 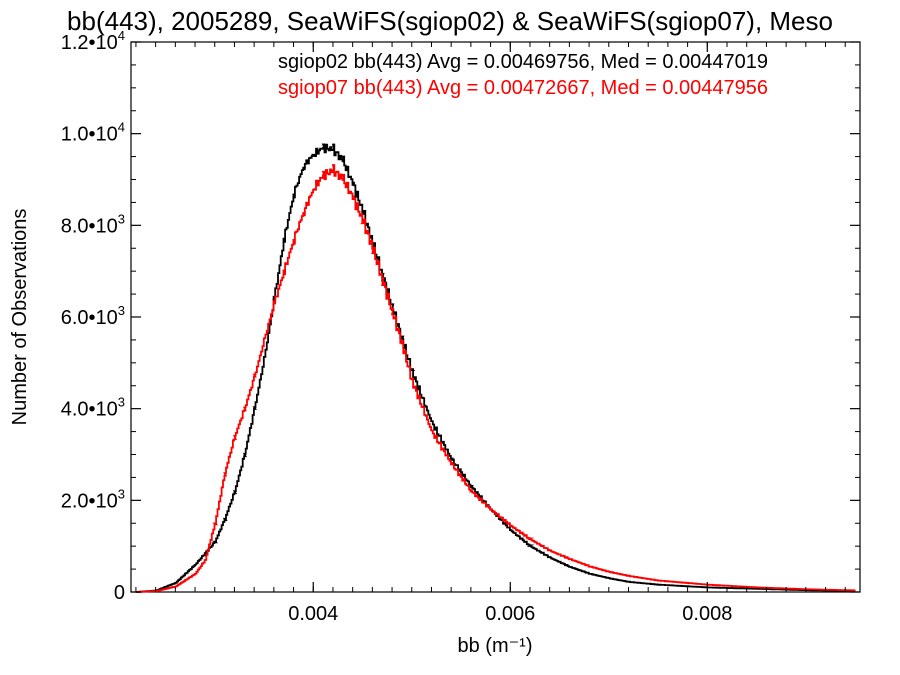 What do you see at coordinates (707, 614) in the screenshot?
I see `x-tick-label: 0.008` at bounding box center [707, 614].